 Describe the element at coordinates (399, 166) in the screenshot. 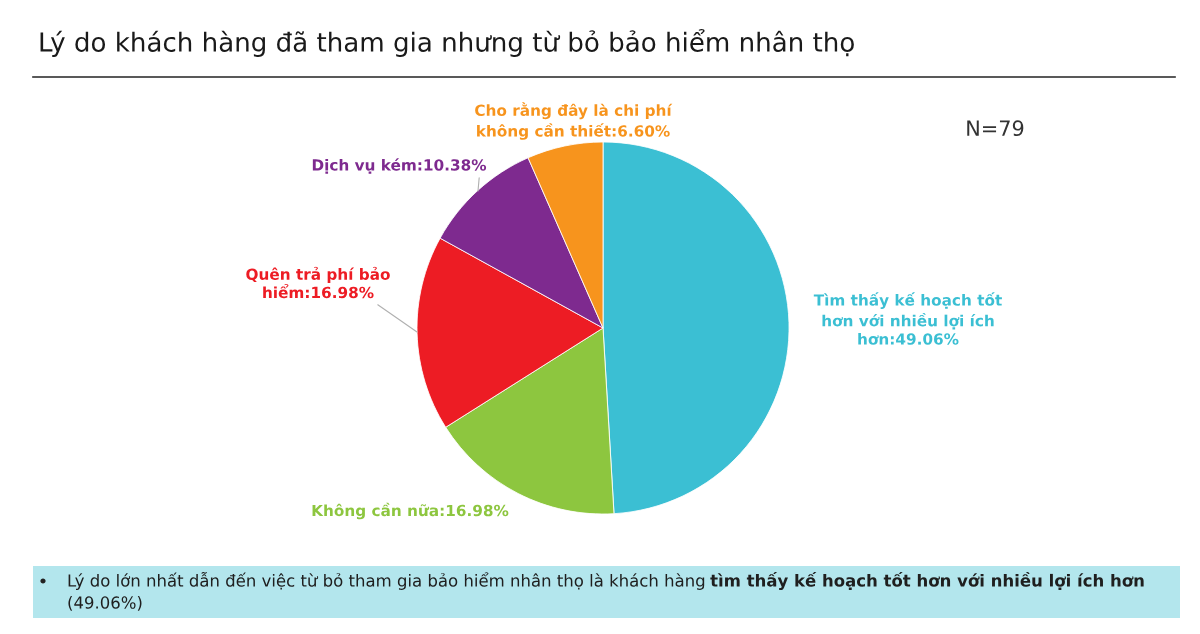

I see `slice-label: Dịch vụ kém:10.38%` at that location.